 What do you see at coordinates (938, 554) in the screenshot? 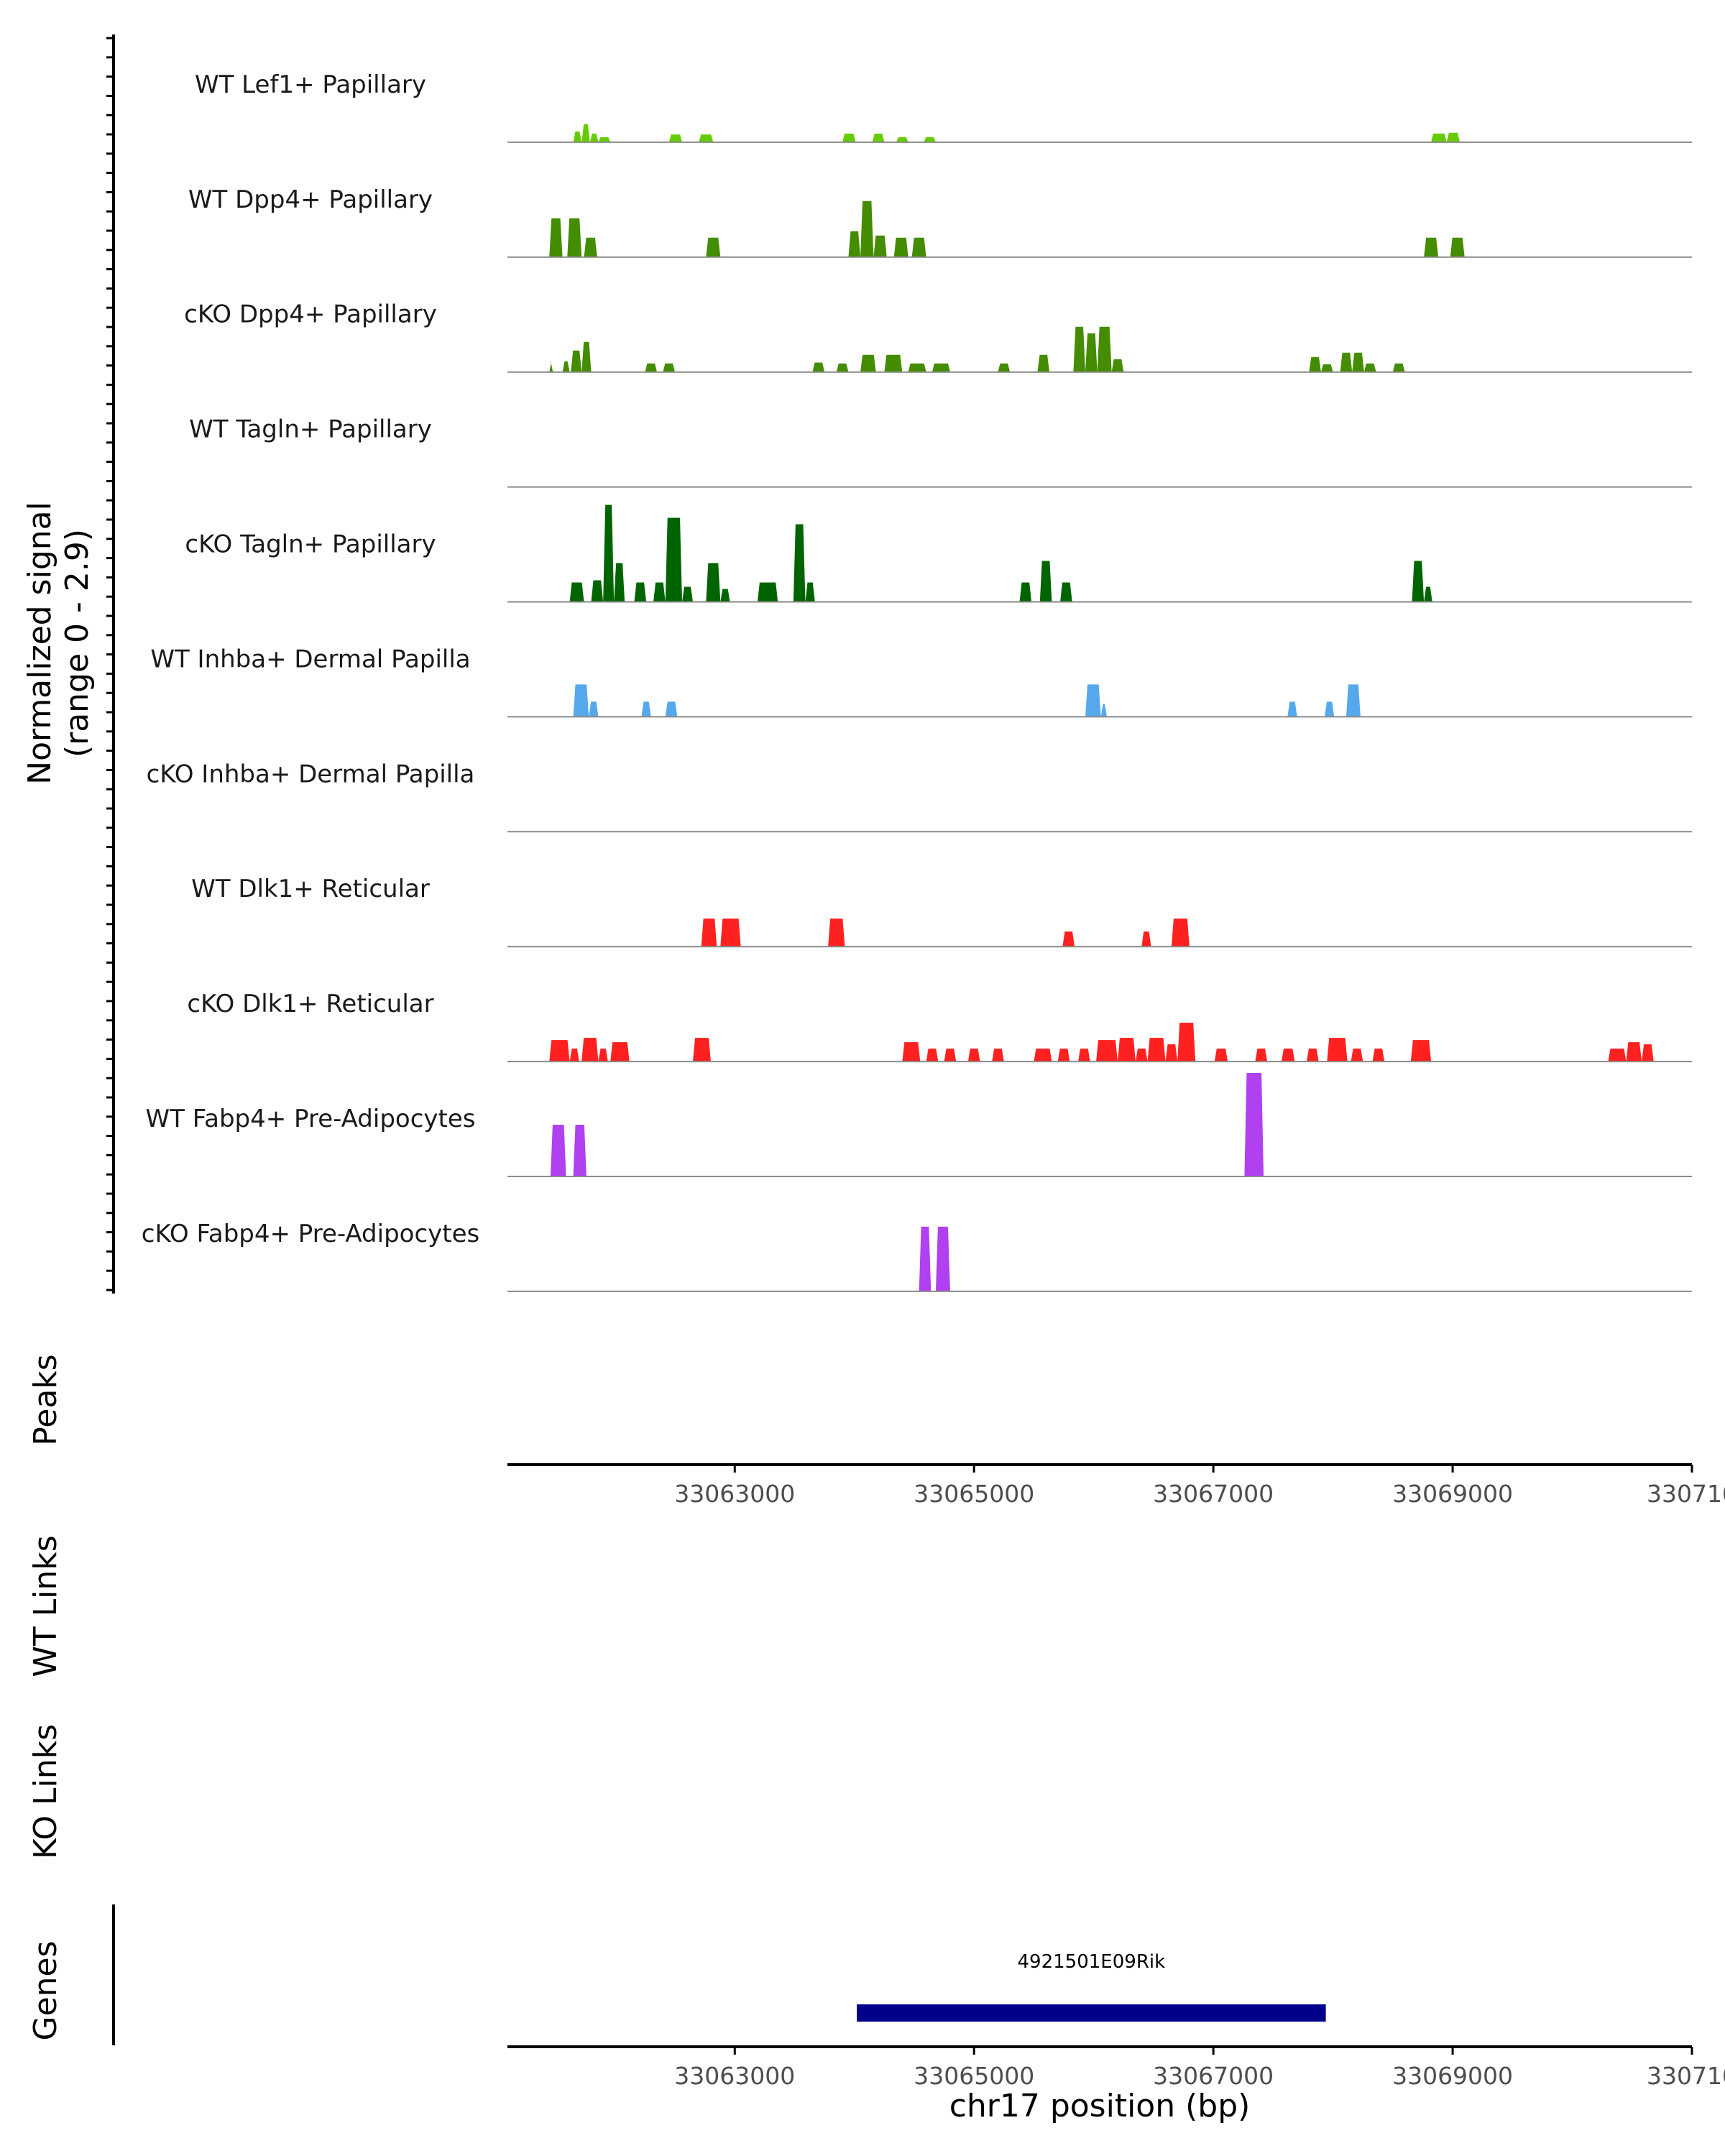
I see `track: cKO Tagln+ Papillary` at bounding box center [938, 554].